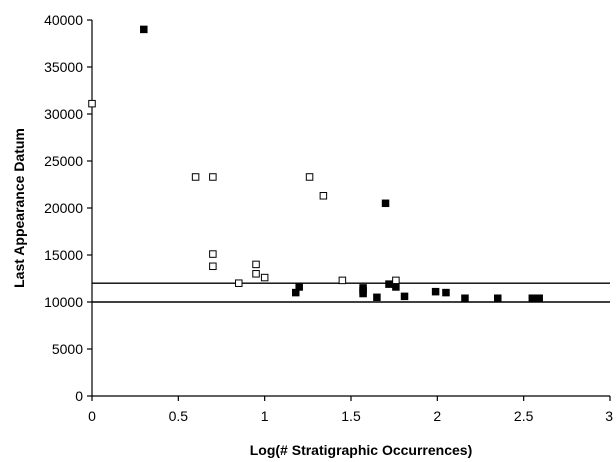 The height and width of the screenshot is (462, 616). What do you see at coordinates (63, 161) in the screenshot?
I see `y-tick-label: 25000` at bounding box center [63, 161].